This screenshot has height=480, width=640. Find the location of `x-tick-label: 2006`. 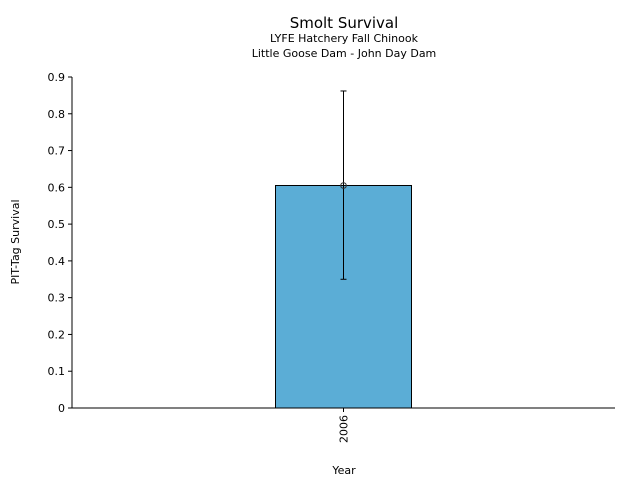

x-tick-label: 2006 is located at coordinates (344, 429).